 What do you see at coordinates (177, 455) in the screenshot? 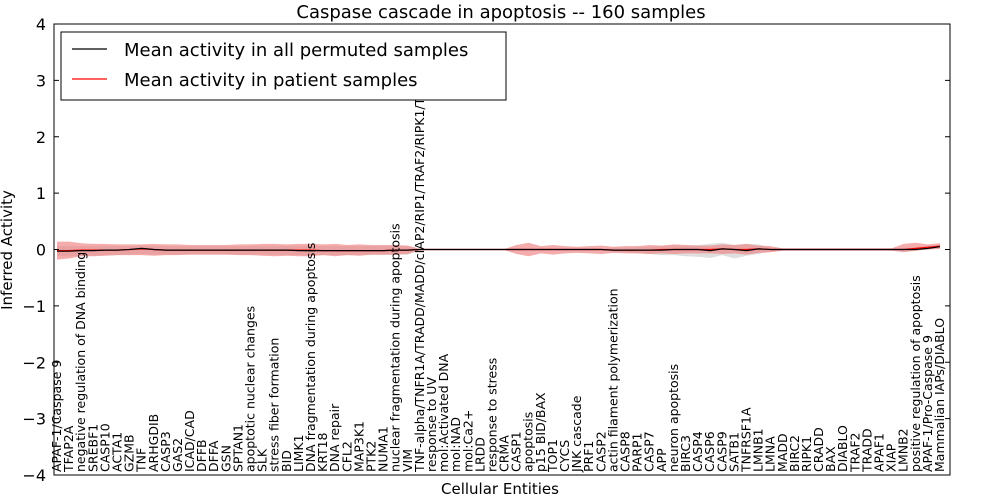
I see `x-category-label: GAS2` at bounding box center [177, 455].